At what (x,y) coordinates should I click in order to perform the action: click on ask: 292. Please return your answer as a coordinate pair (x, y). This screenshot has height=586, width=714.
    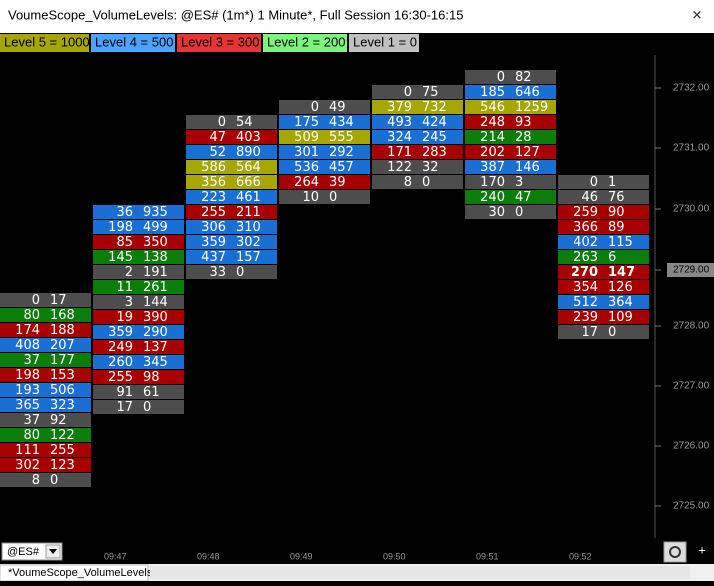
    Looking at the image, I should click on (341, 152).